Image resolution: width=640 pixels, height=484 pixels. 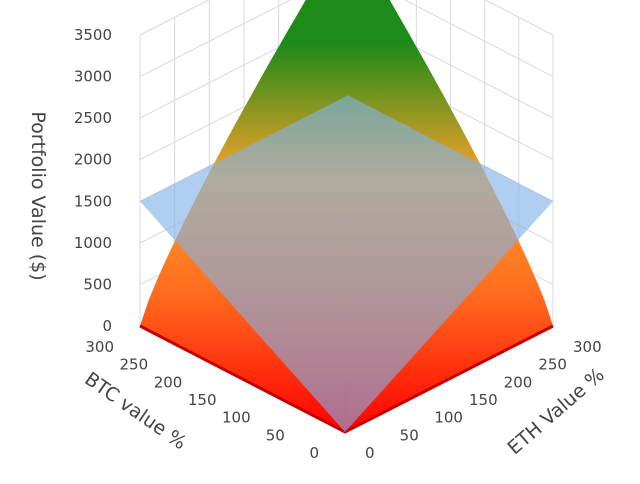 I want to click on btc-tick-label: 50, so click(x=275, y=435).